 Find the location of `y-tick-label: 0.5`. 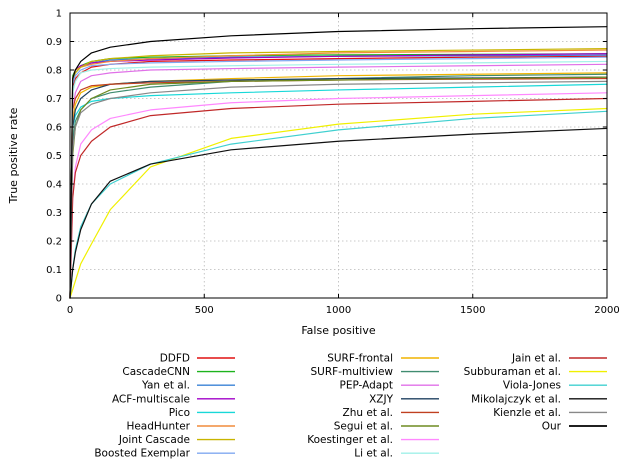

y-tick-label: 0.5 is located at coordinates (54, 156).